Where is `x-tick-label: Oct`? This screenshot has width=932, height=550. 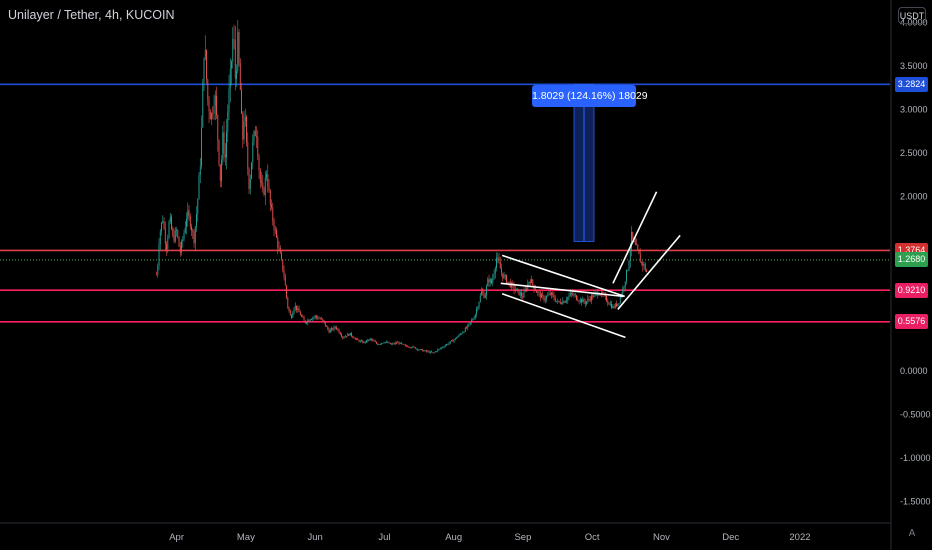
x-tick-label: Oct is located at coordinates (592, 537).